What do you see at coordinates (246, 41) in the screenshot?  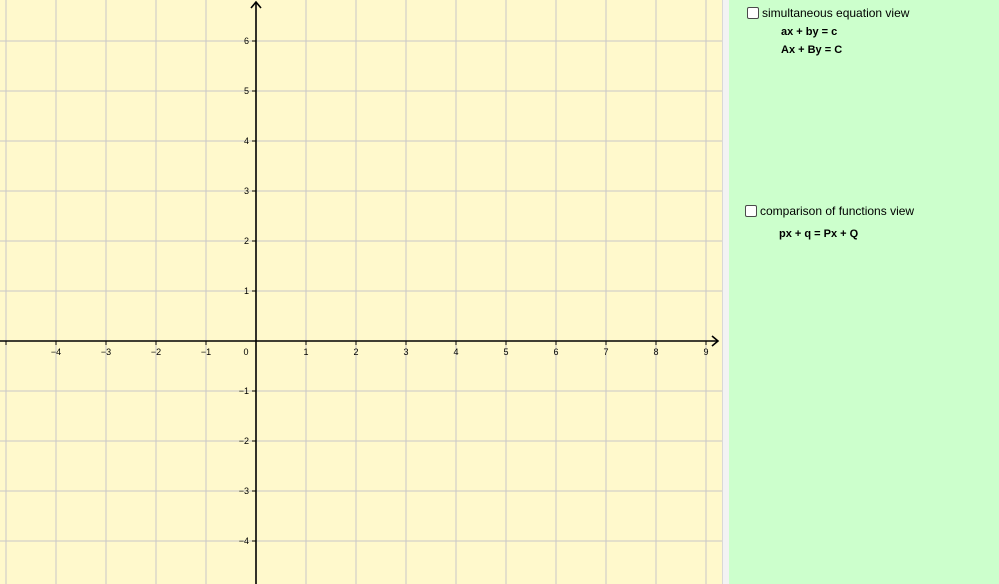 I see `y-tick-label: 6` at bounding box center [246, 41].